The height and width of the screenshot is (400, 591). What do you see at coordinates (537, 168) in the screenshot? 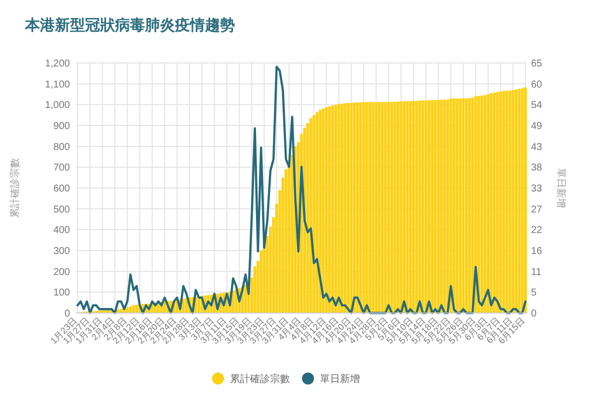
I see `y2-tick-label: 38` at bounding box center [537, 168].